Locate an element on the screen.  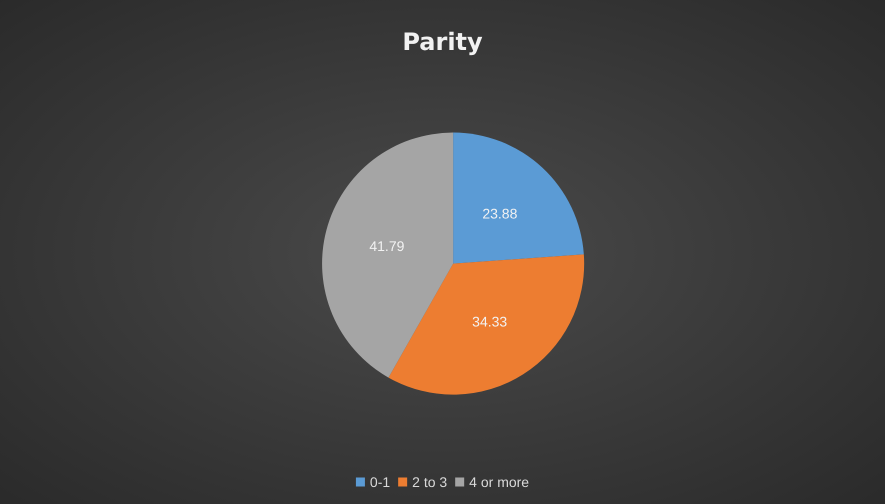
chart-title: Parity is located at coordinates (443, 42).